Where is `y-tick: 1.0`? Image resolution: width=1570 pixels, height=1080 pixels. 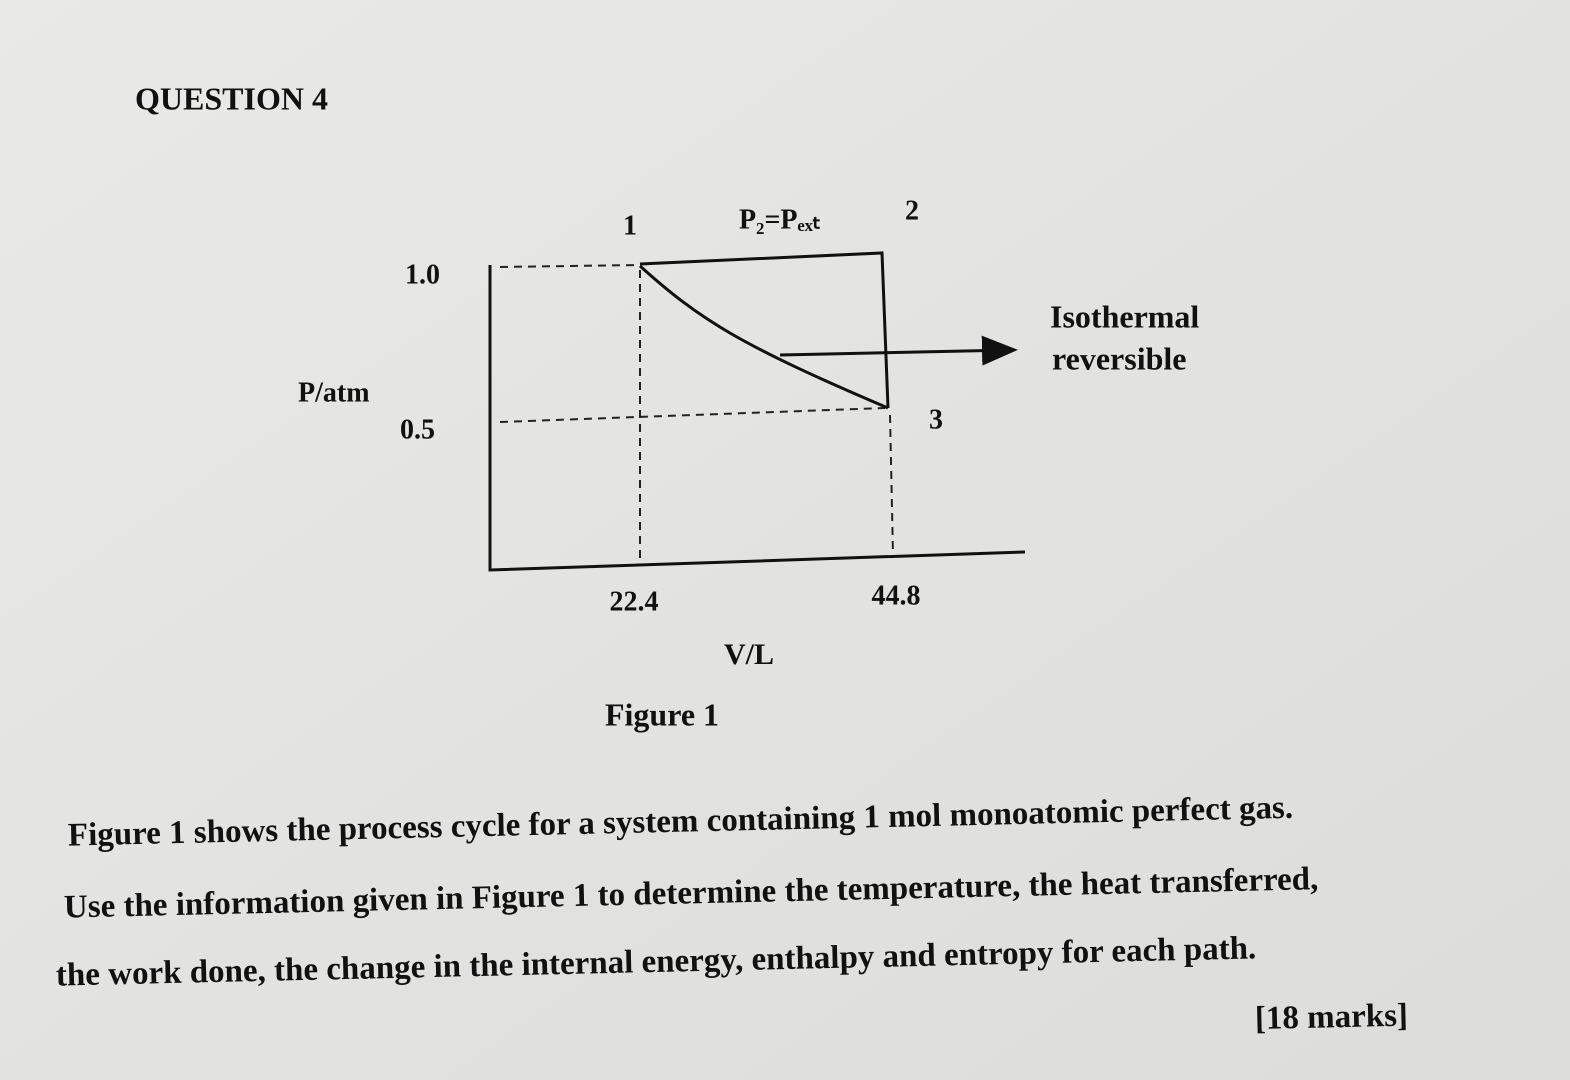 y-tick: 1.0 is located at coordinates (422, 274).